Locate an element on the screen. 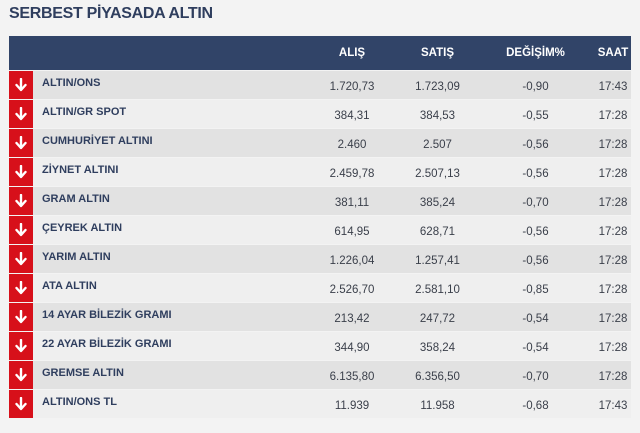 The width and height of the screenshot is (640, 433). satis-value: 2.507,13 is located at coordinates (437, 173).